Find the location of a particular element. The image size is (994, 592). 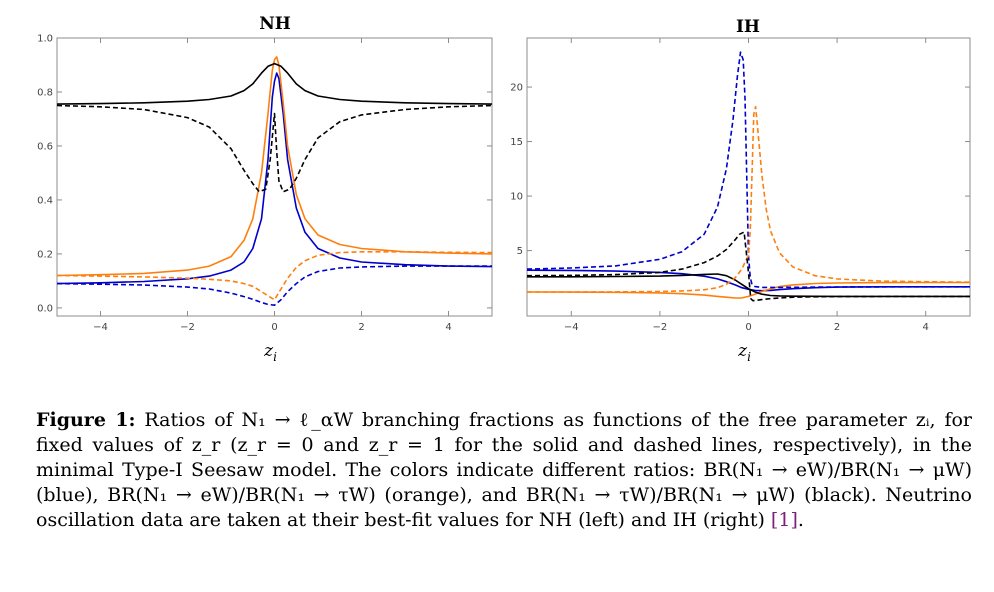

panel-title: NH is located at coordinates (275, 24).